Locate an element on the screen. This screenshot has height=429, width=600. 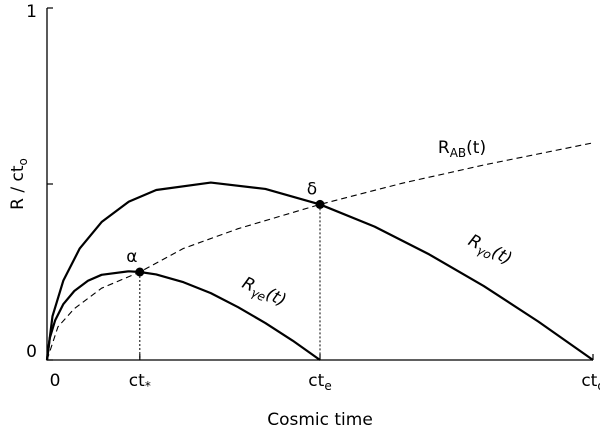
series-label: Rγe(t) is located at coordinates (263, 292).